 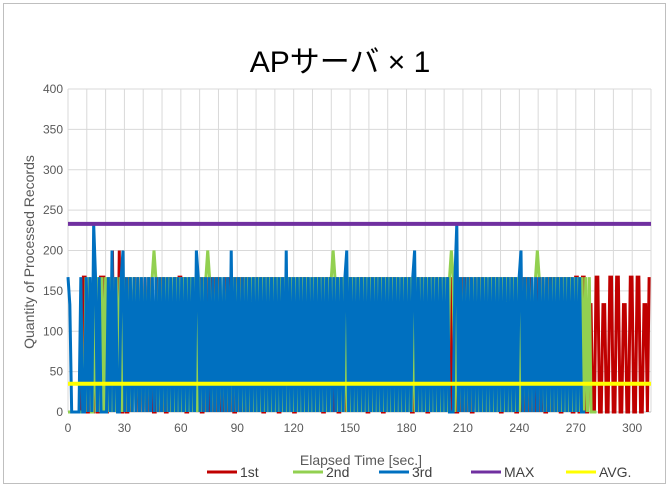 I want to click on y-tick-label: 150, so click(x=53, y=291).